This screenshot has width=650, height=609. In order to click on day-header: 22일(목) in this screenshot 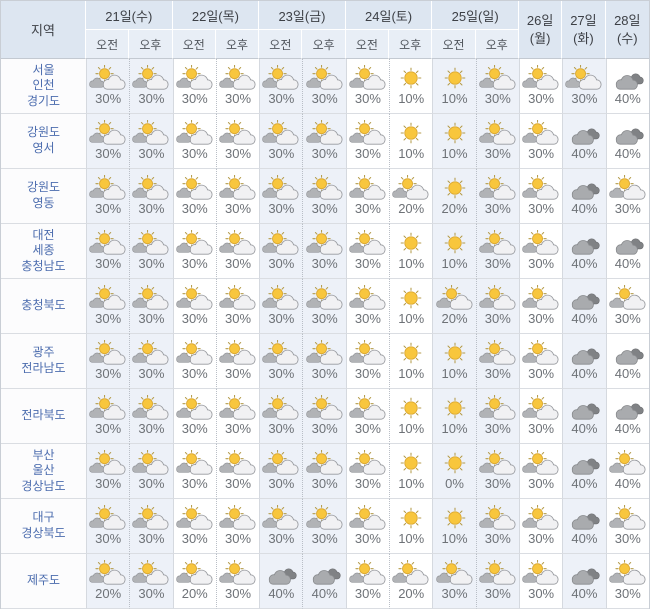, I will do `click(216, 15)`.